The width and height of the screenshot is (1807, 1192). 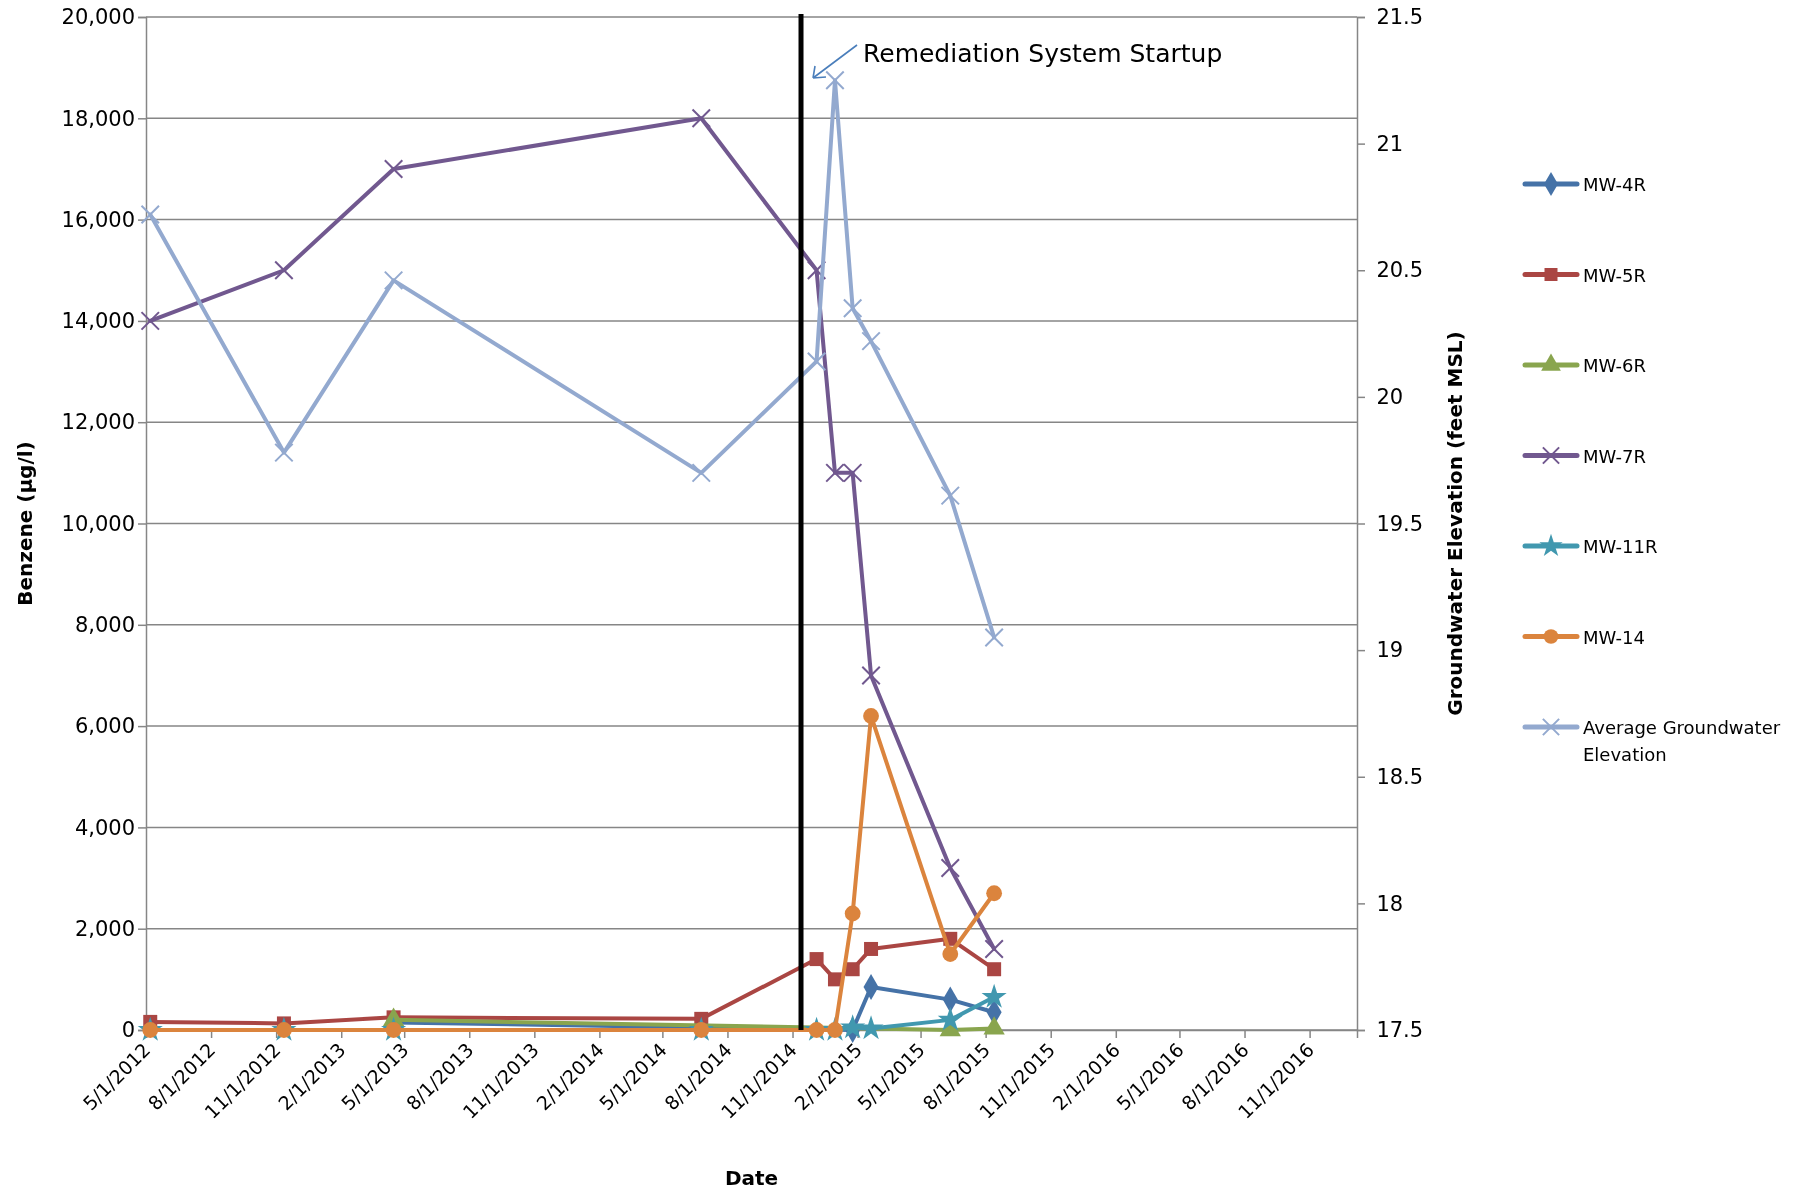 What do you see at coordinates (104, 827) in the screenshot?
I see `y-tick-label: 4,000` at bounding box center [104, 827].